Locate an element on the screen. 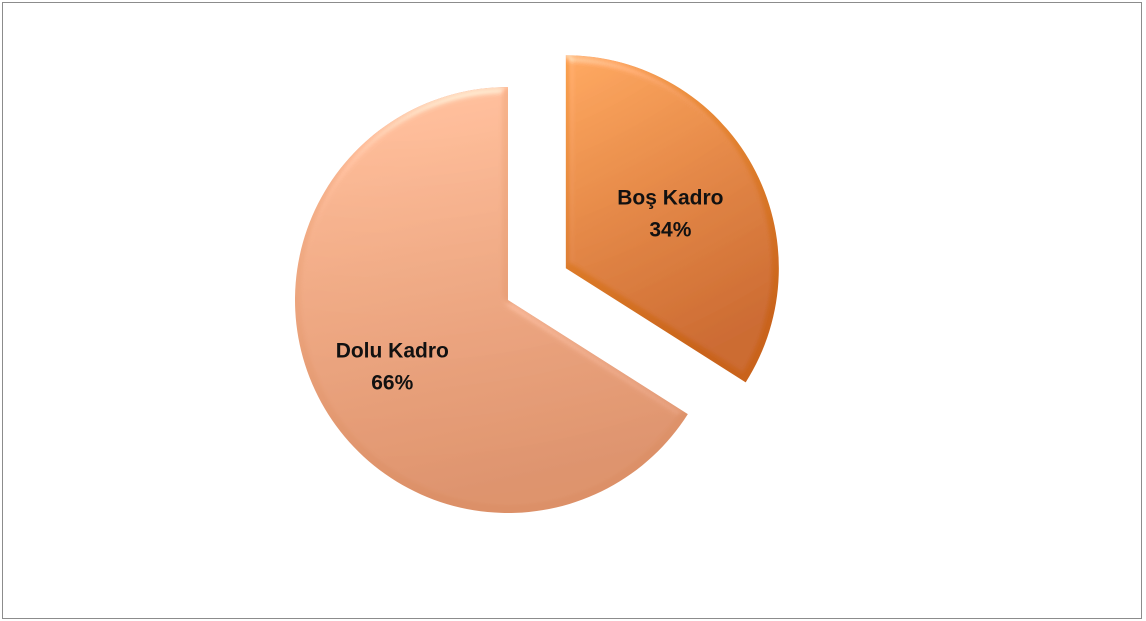 Image resolution: width=1146 pixels, height=621 pixels. slice-label-percent: 66% is located at coordinates (392, 383).